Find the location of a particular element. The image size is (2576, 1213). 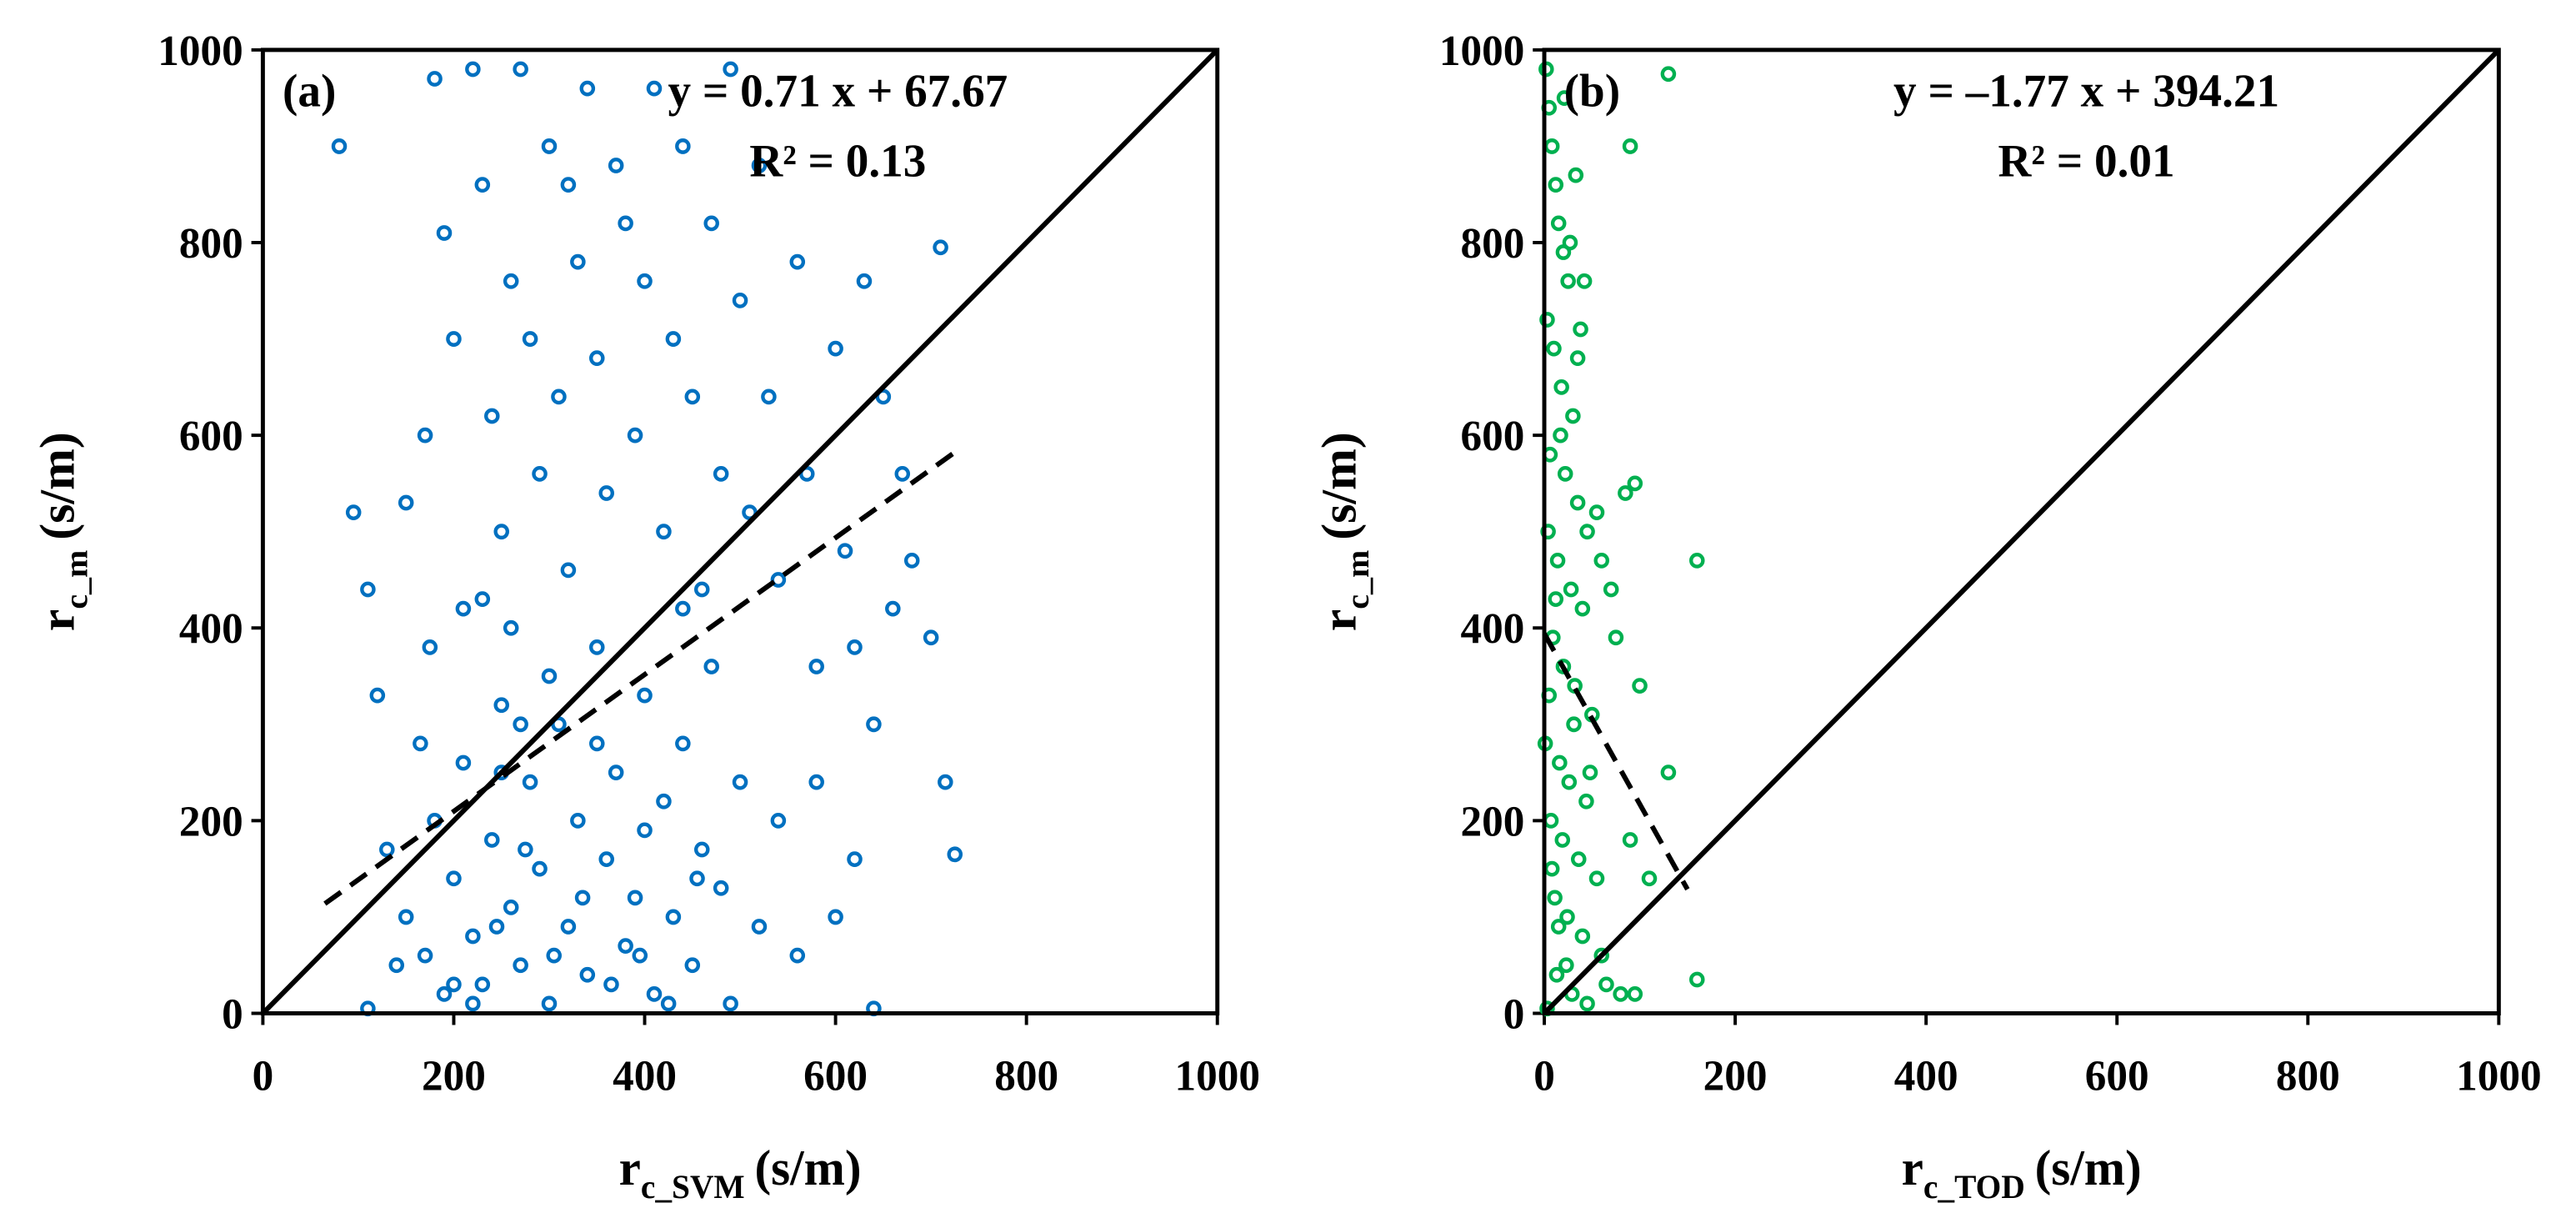

x-tick-label: 0 is located at coordinates (264, 1076).